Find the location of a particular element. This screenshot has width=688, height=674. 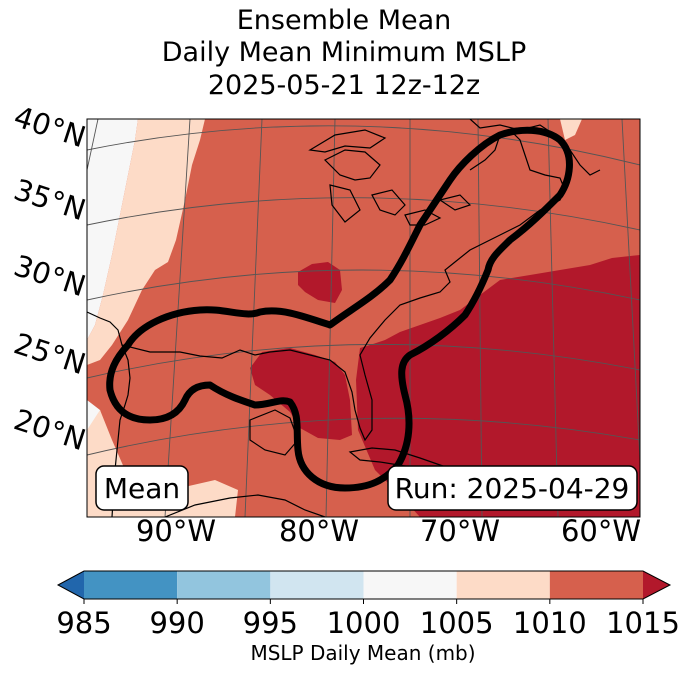

lon-labels: 90°W 80°W 70°W 60°W is located at coordinates (388, 531).